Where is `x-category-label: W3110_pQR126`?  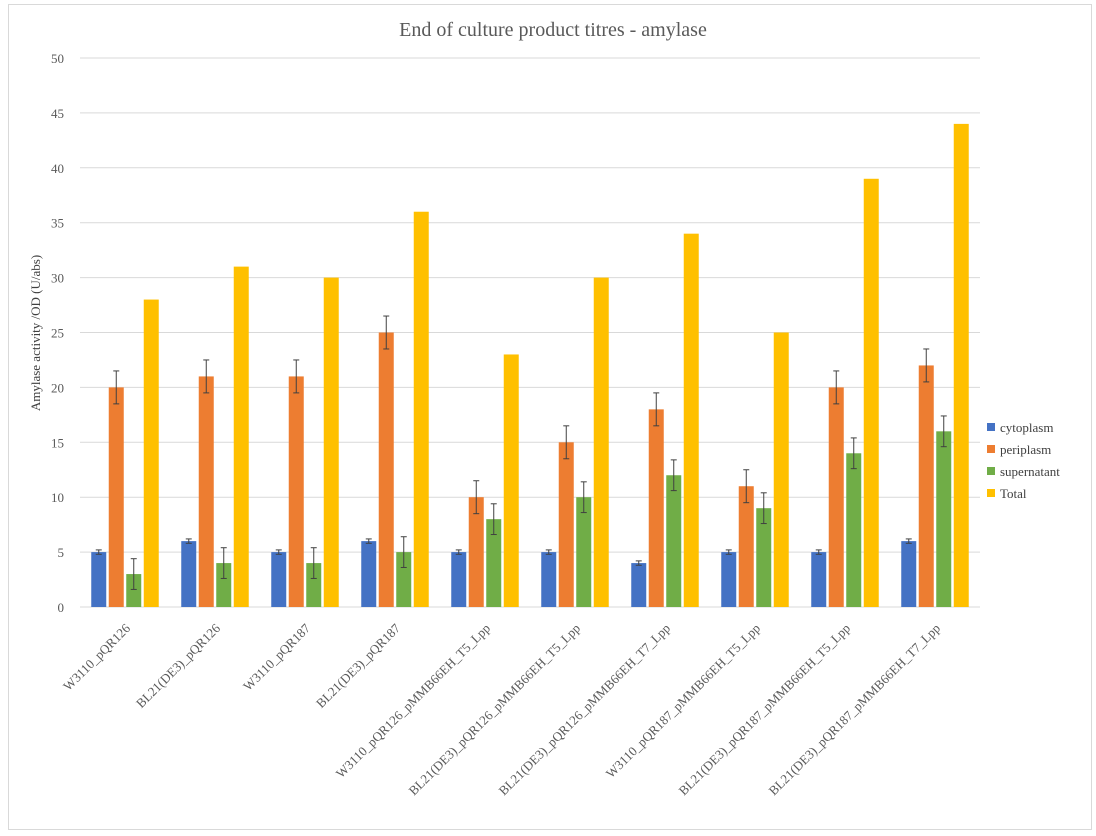 x-category-label: W3110_pQR126 is located at coordinates (96, 656).